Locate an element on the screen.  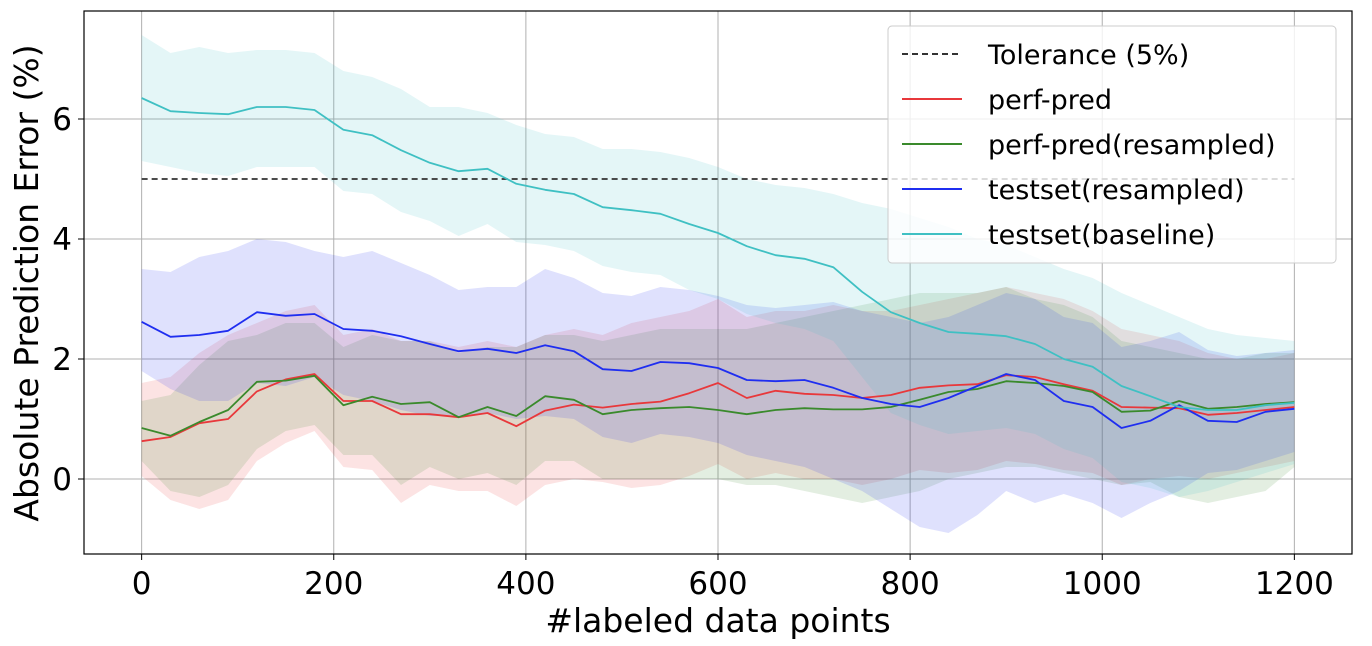
legend-label-perf-pred-resampled: perf-pred(resampled) is located at coordinates (1132, 145).